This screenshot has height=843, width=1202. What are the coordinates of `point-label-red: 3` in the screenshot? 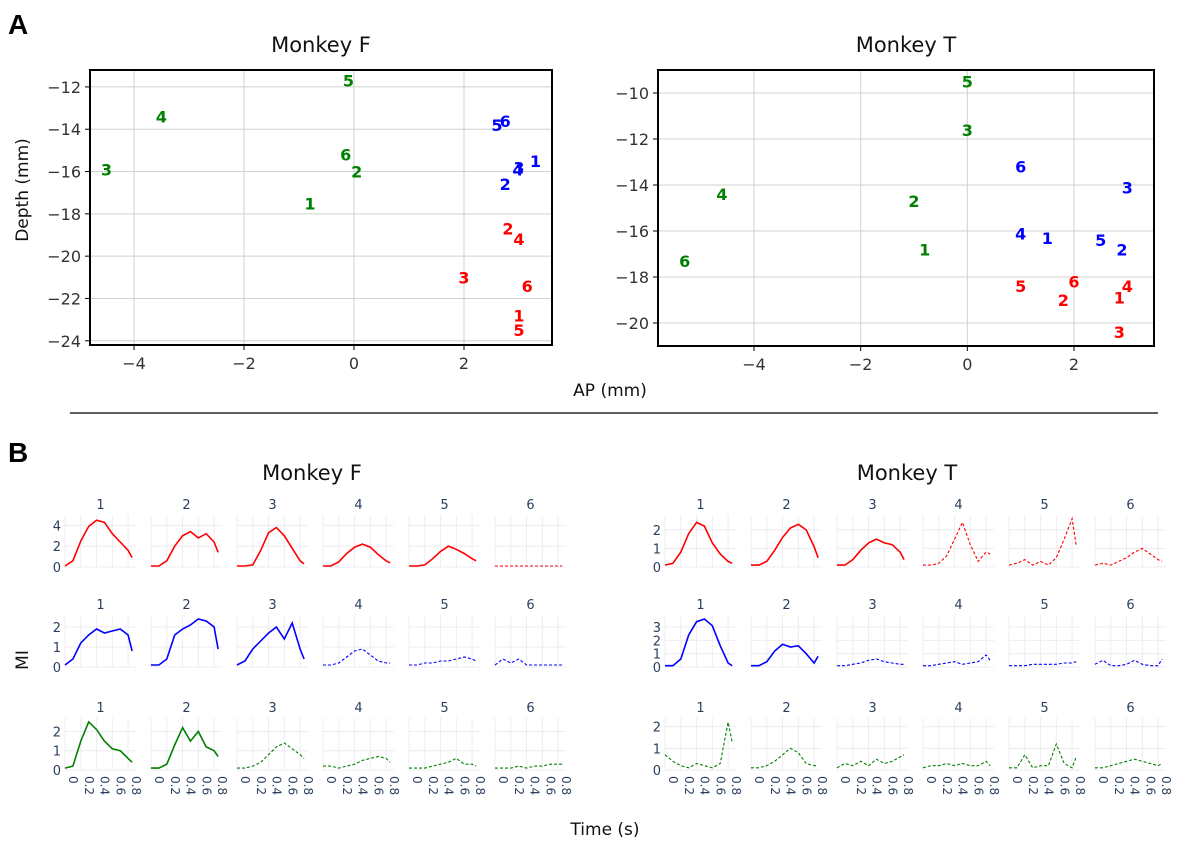 It's located at (463, 277).